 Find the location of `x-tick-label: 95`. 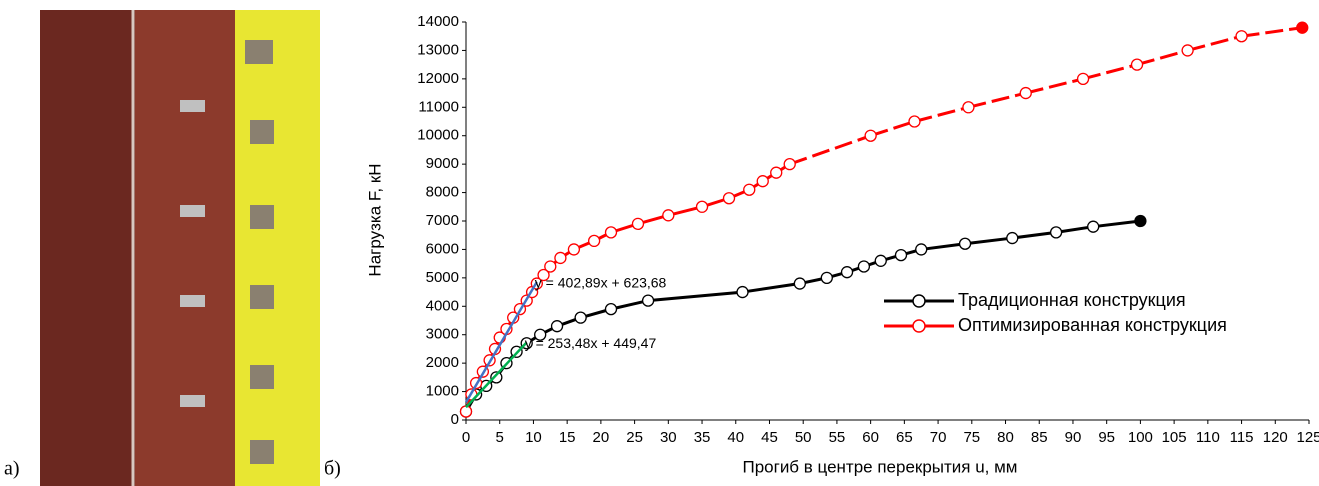

x-tick-label: 95 is located at coordinates (1106, 437).